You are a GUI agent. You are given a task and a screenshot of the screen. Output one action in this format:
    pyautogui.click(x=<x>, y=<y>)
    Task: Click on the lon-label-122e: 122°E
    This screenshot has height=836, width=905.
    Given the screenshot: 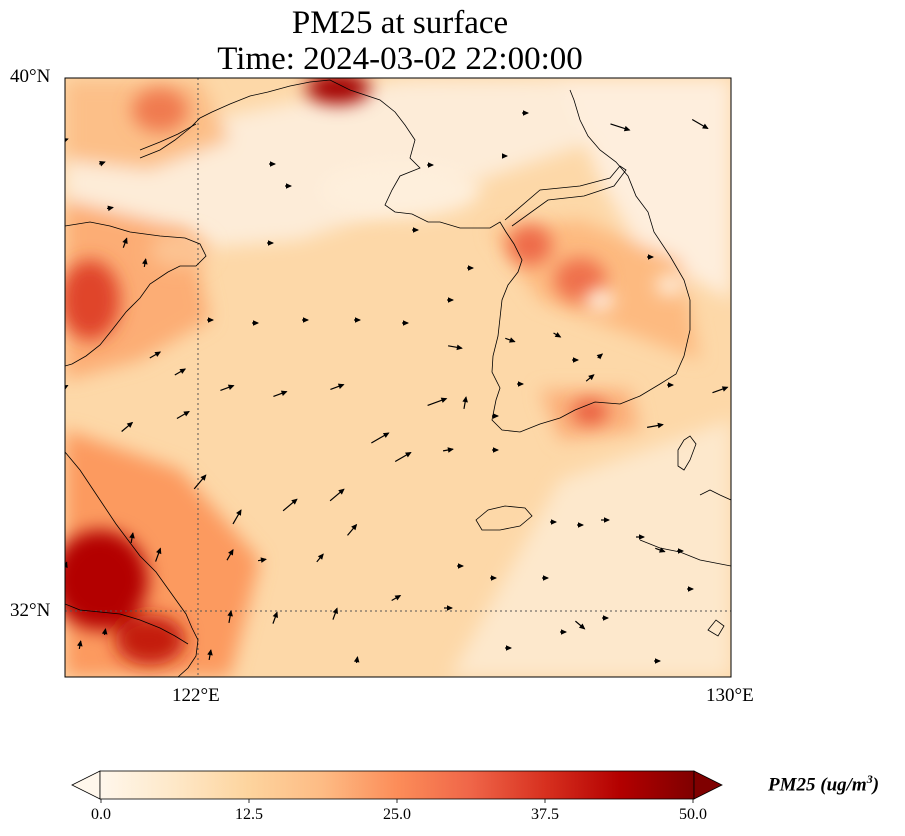 What is the action you would take?
    pyautogui.click(x=196, y=695)
    